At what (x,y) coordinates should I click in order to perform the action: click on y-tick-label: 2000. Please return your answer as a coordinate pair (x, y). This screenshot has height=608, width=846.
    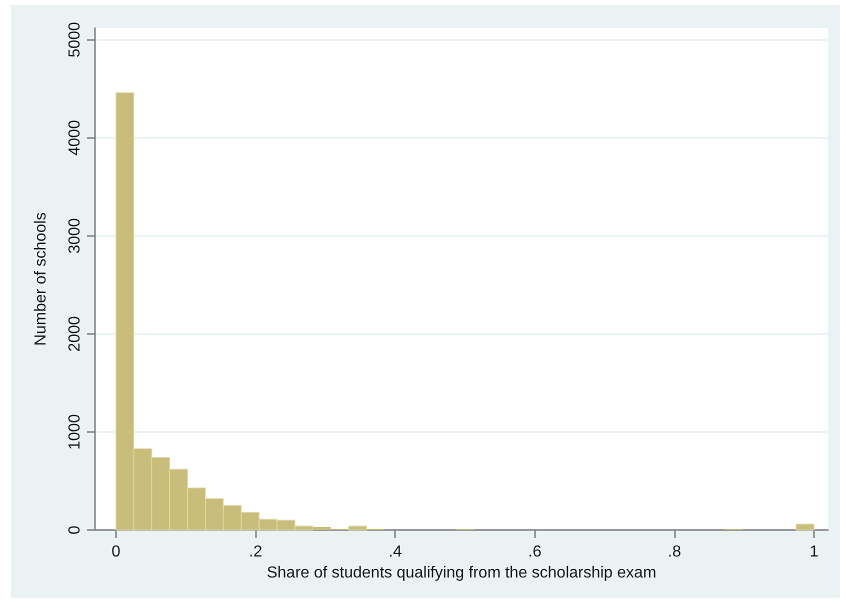
    Looking at the image, I should click on (75, 334).